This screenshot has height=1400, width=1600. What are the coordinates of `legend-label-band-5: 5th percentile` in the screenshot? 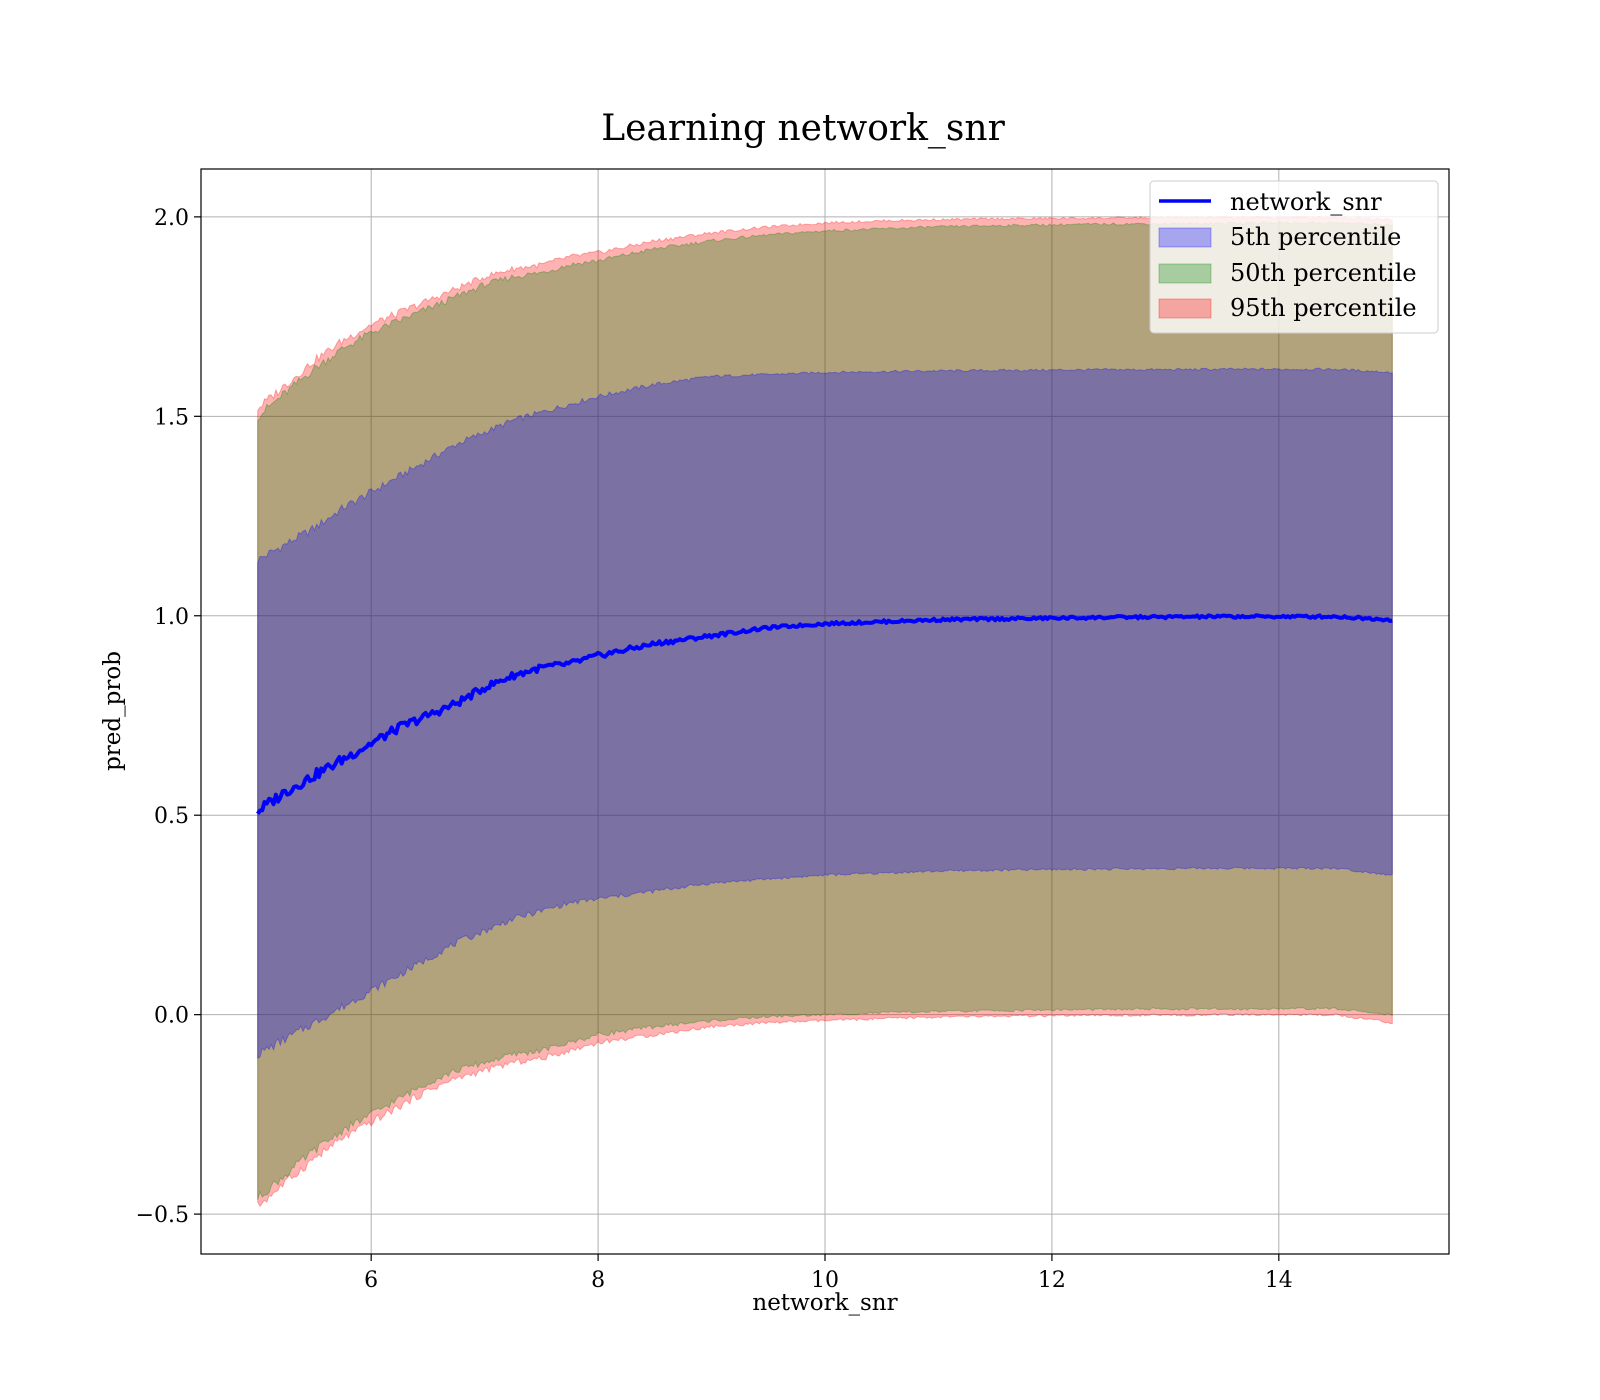 It's located at (1315, 237).